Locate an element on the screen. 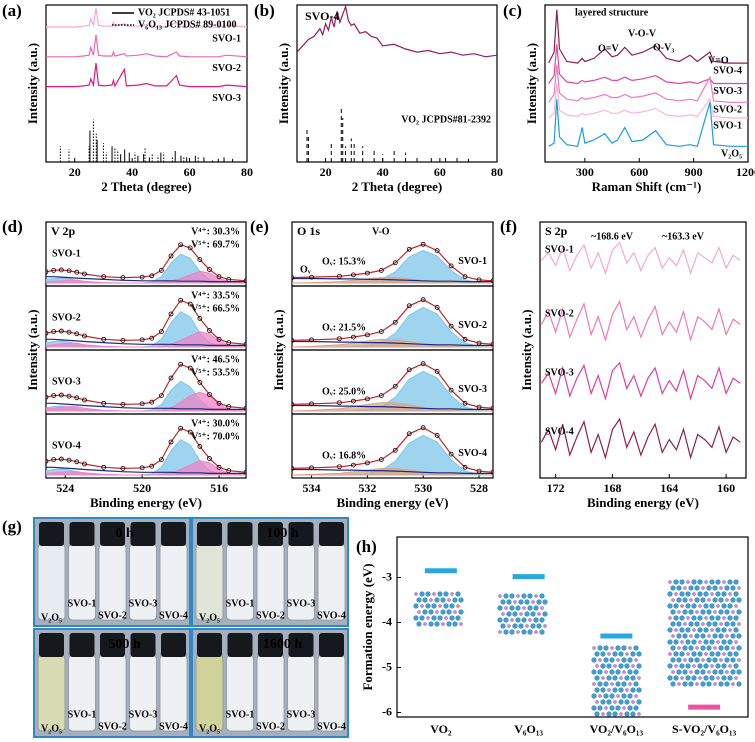 The image size is (755, 742). sample-label: SVO-4 is located at coordinates (66, 445).